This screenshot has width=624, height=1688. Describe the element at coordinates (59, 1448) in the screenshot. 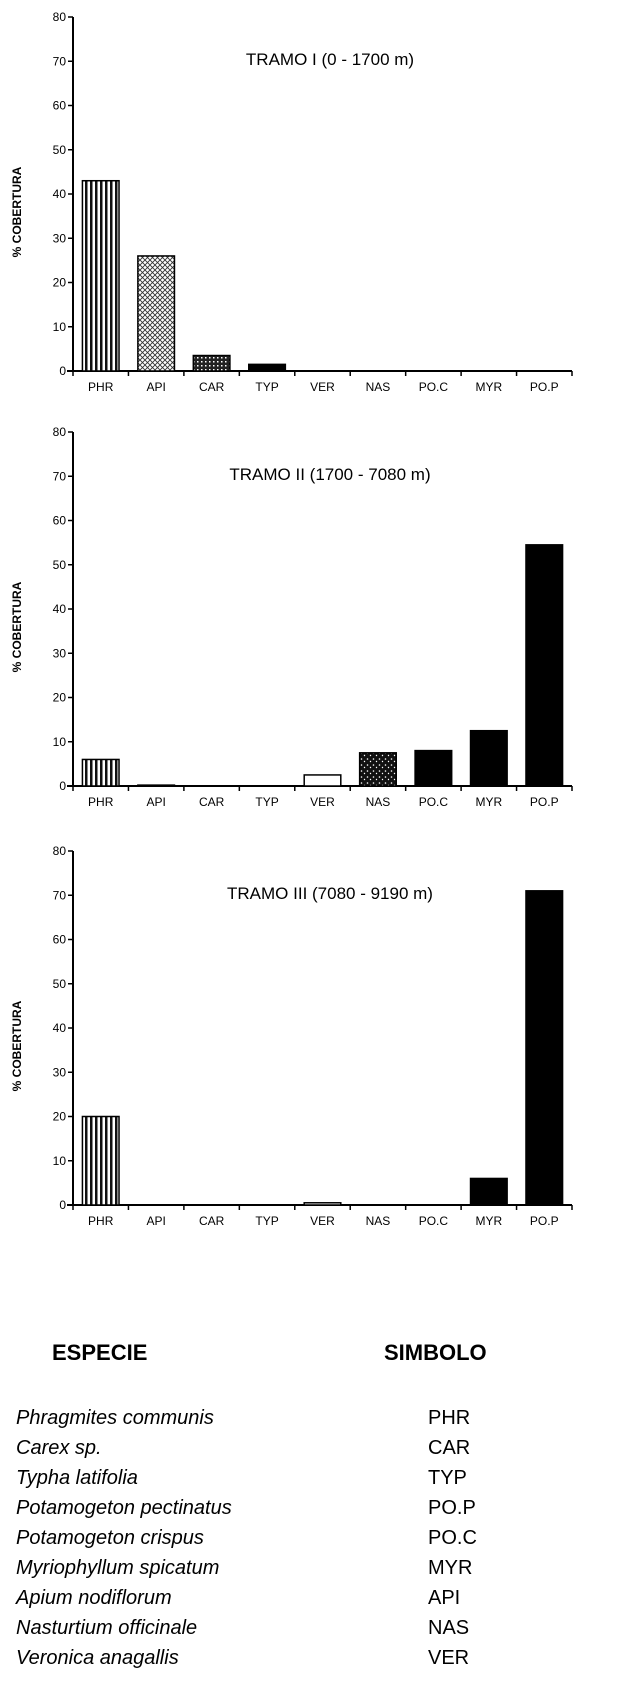

I see `species-name: Carex sp.` at that location.